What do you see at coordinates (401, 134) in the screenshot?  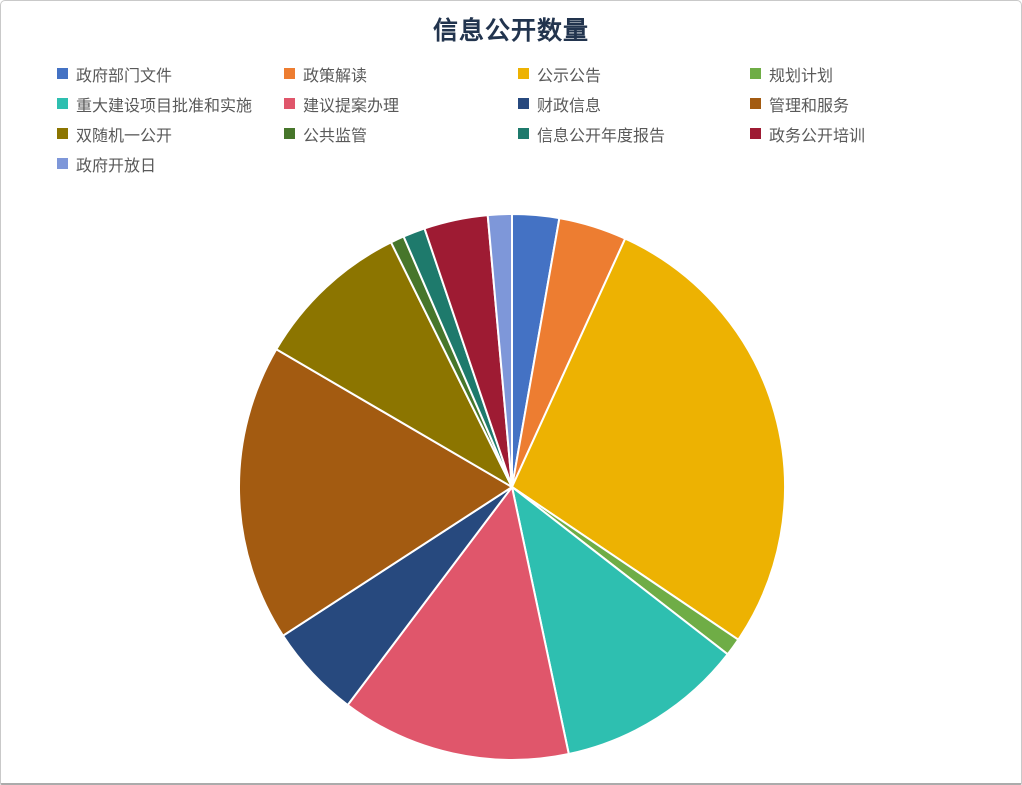 I see `legend-item-9: 公共监管` at bounding box center [401, 134].